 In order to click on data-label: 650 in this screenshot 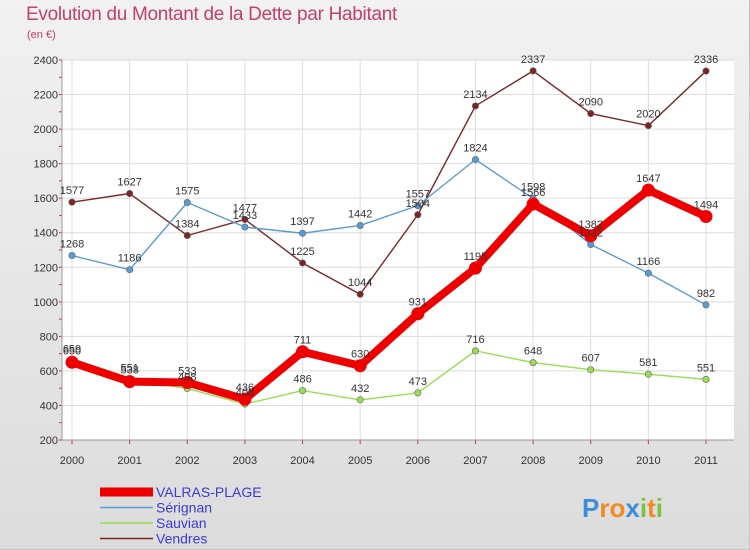, I will do `click(72, 351)`.